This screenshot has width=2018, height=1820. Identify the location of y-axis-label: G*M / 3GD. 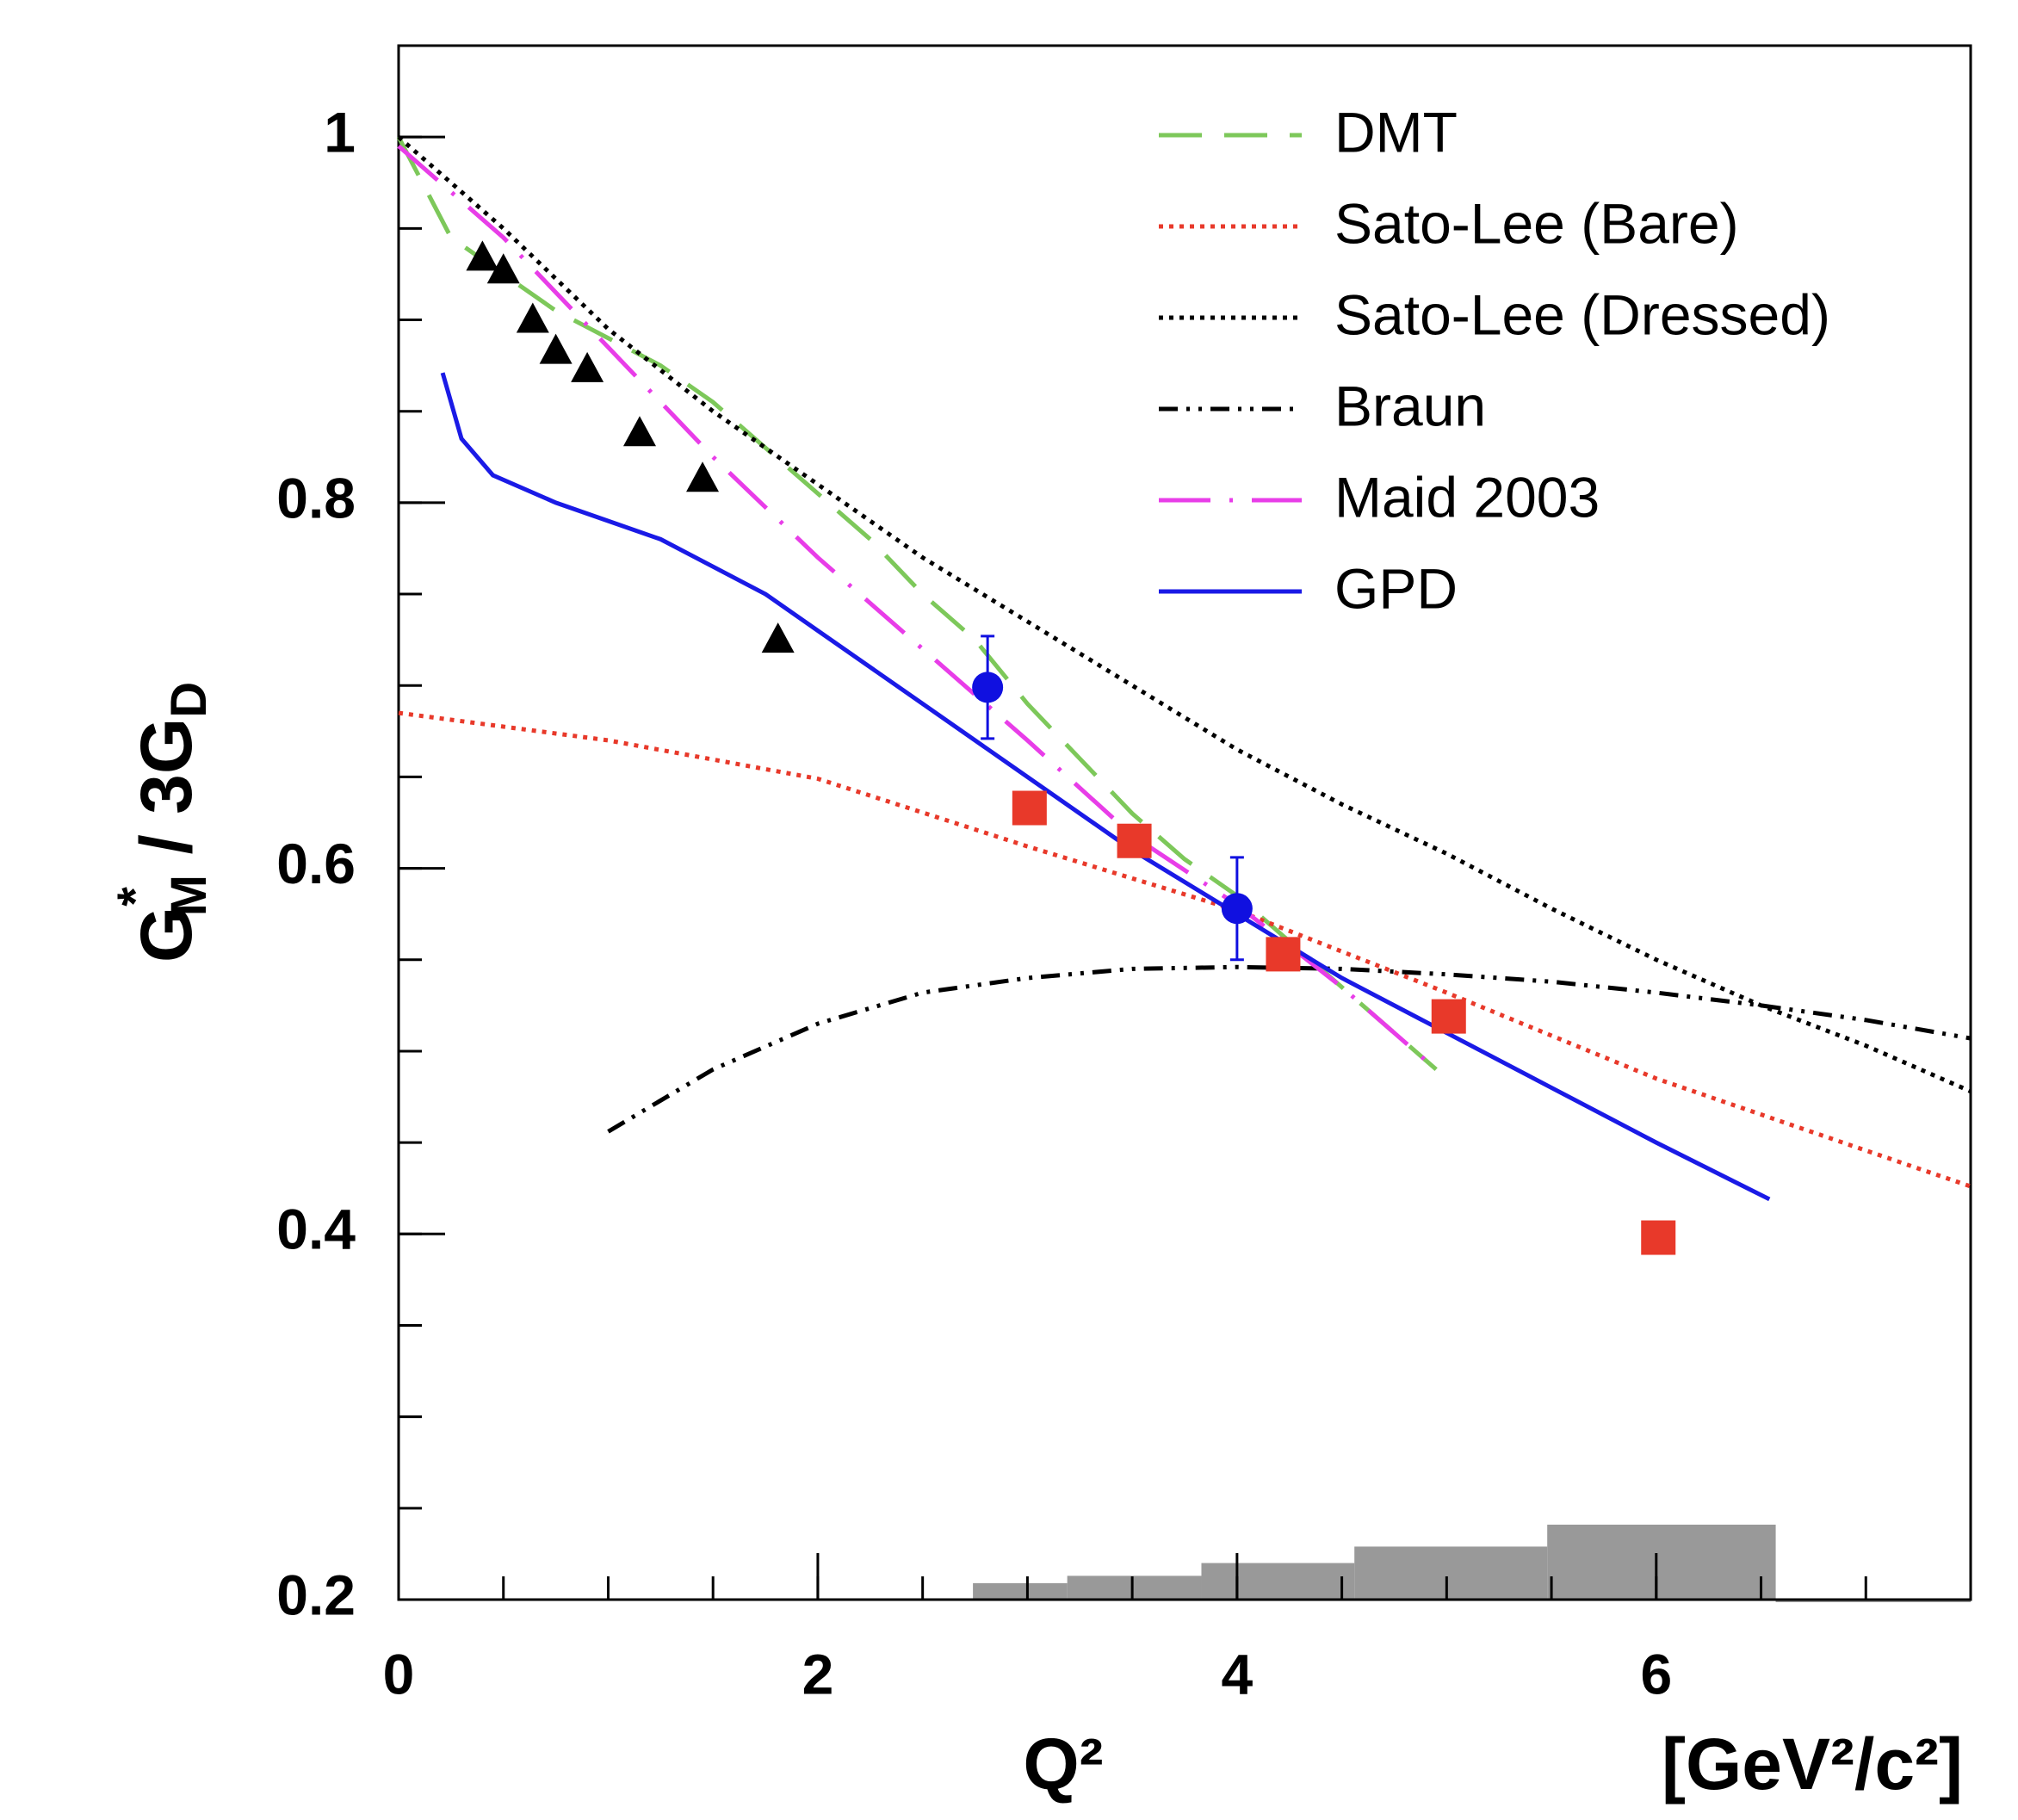
(162, 822).